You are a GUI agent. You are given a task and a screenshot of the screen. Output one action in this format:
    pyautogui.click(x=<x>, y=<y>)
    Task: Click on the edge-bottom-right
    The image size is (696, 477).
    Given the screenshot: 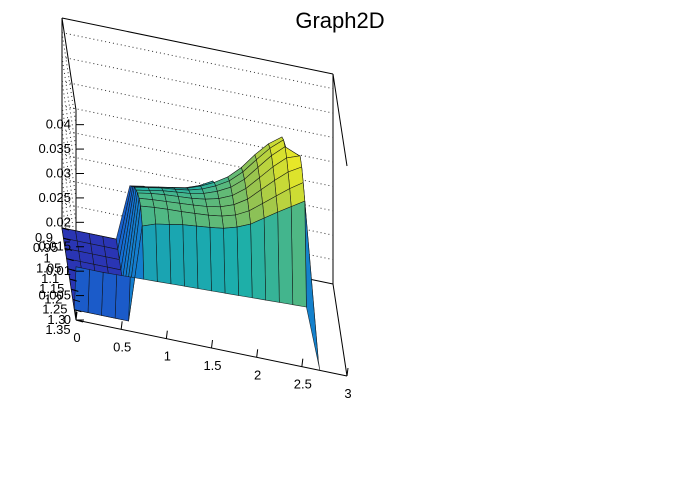 What is the action you would take?
    pyautogui.click(x=340, y=330)
    